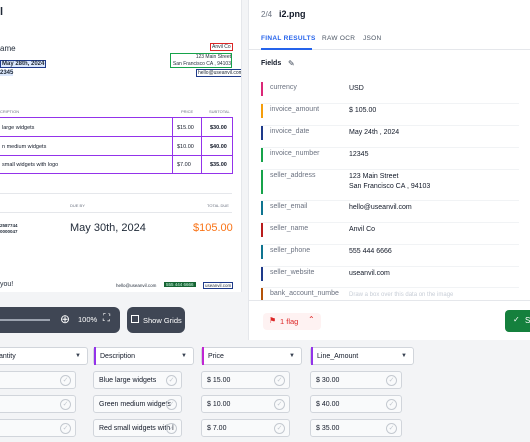 Image resolution: width=530 pixels, height=442 pixels. What do you see at coordinates (273, 320) in the screenshot?
I see `flag-icon: ⚑` at bounding box center [273, 320].